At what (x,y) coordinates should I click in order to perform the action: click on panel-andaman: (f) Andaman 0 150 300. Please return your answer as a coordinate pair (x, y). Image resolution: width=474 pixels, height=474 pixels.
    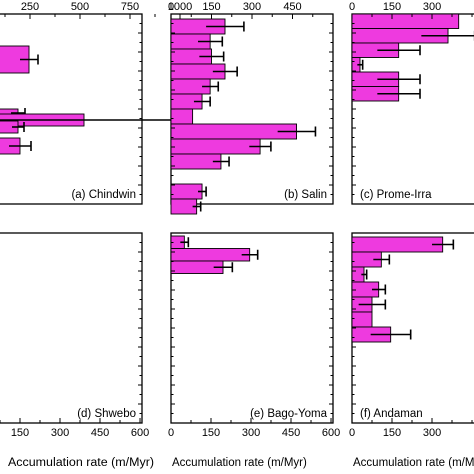
    Looking at the image, I should click on (411, 335).